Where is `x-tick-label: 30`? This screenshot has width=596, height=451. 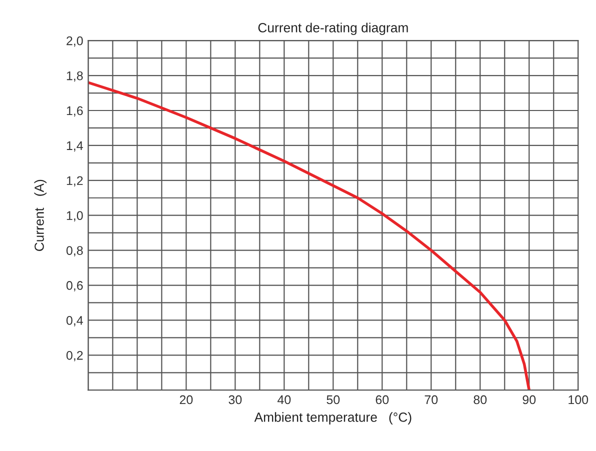
x-tick-label: 30 is located at coordinates (235, 399).